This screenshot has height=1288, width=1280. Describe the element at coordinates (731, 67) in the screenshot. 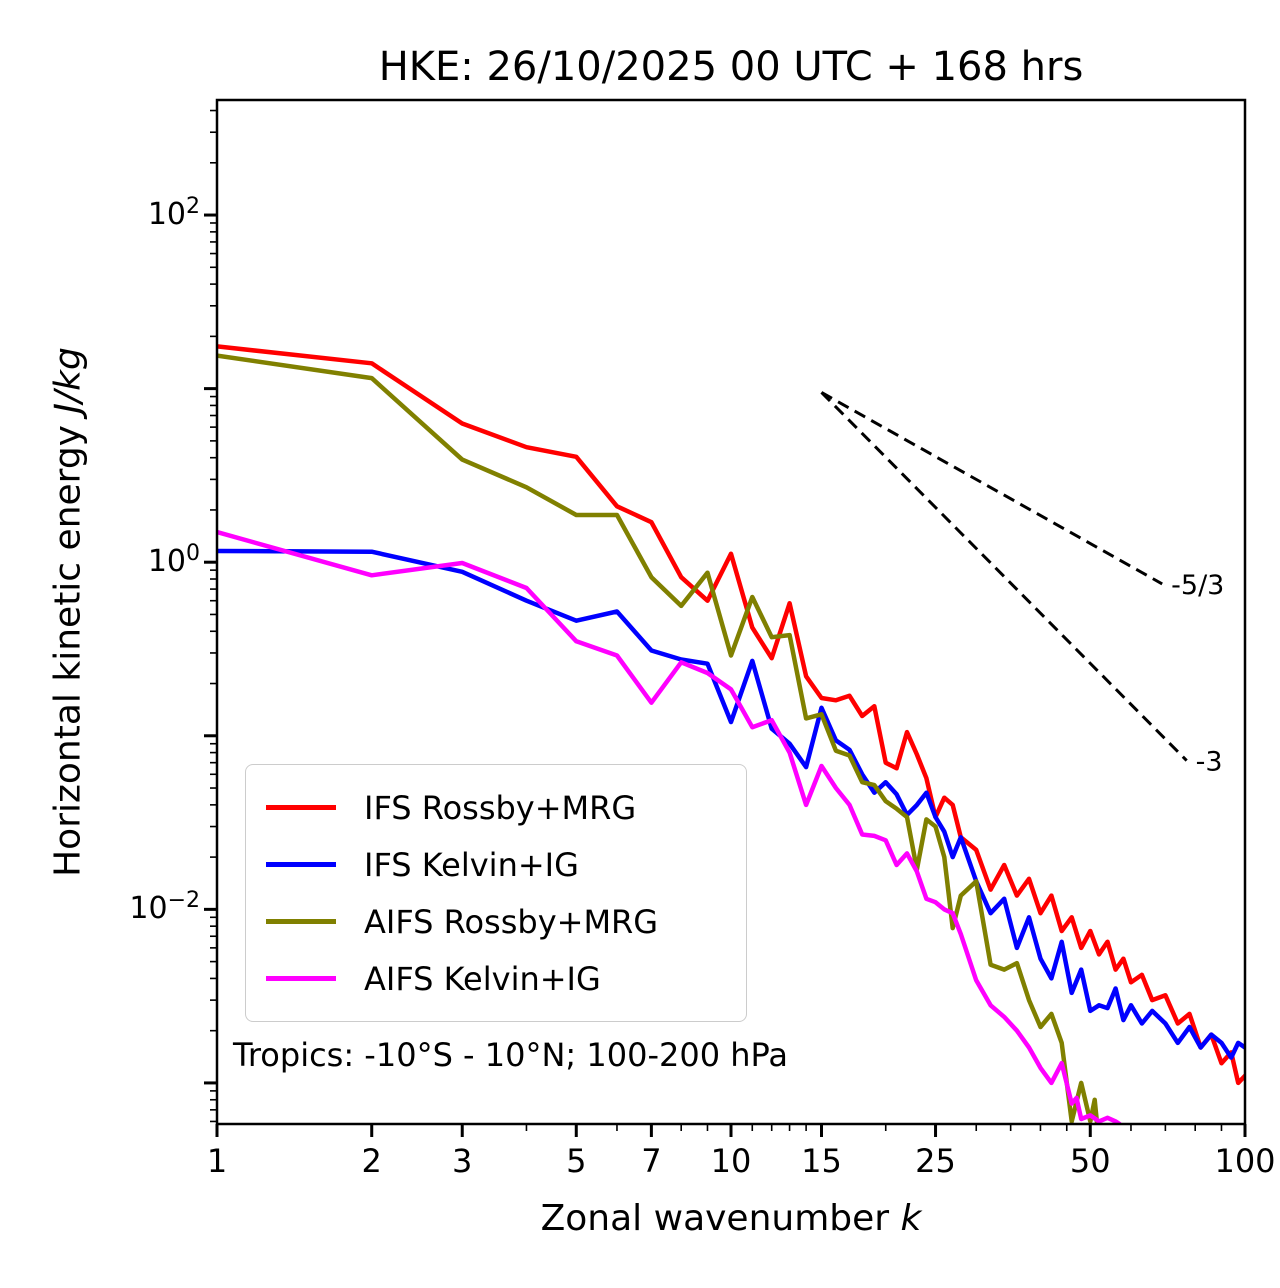

I see `chart-title: HKE: 26/10/2025 00 UTC + 168 hrs` at that location.